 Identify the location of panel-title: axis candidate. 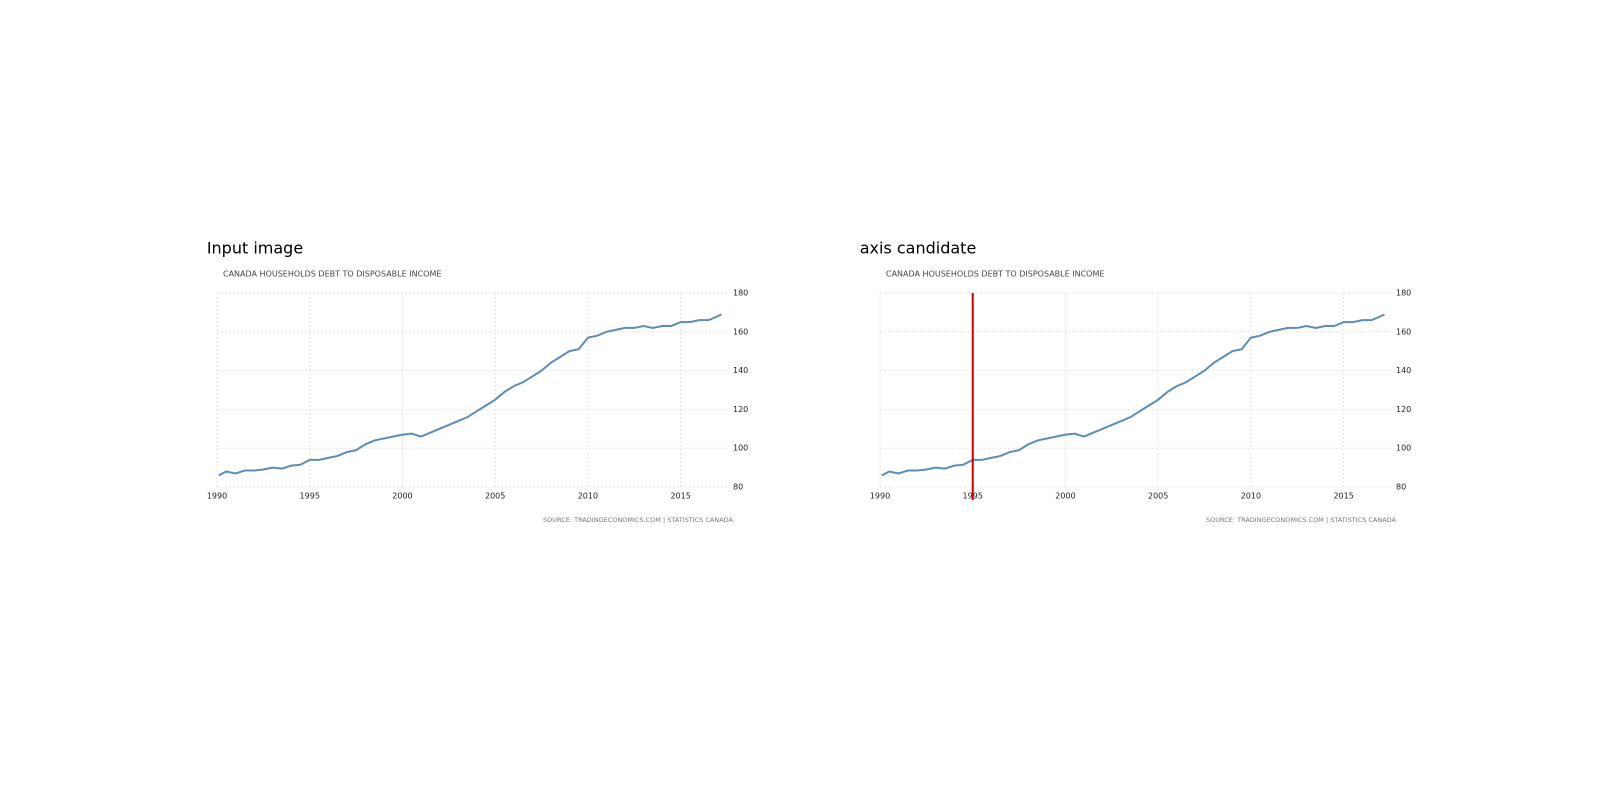
(918, 248).